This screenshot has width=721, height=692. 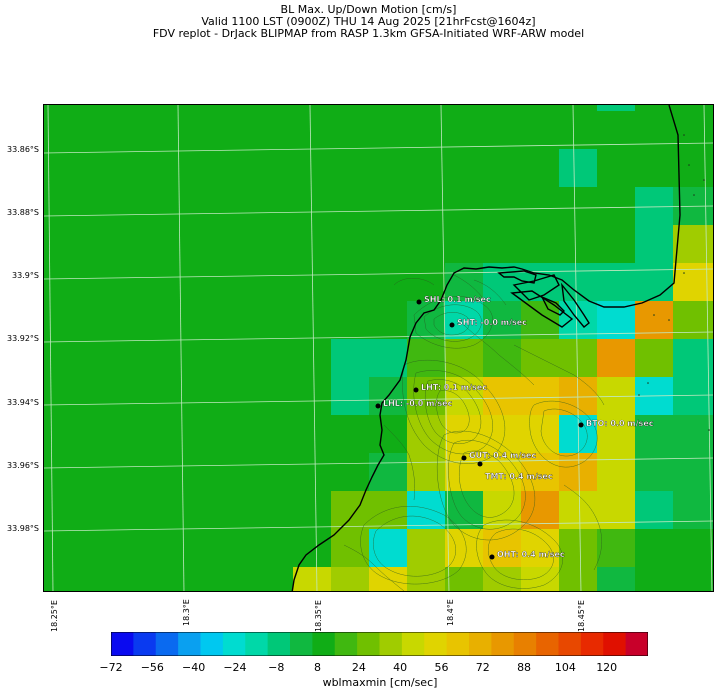 What do you see at coordinates (441, 667) in the screenshot?
I see `colorbar-tick-label: 56` at bounding box center [441, 667].